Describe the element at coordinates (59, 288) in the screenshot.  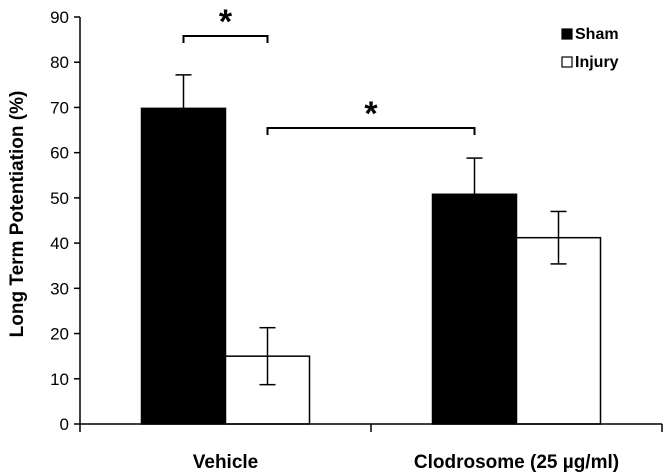
I see `y-tick-label: 30` at that location.